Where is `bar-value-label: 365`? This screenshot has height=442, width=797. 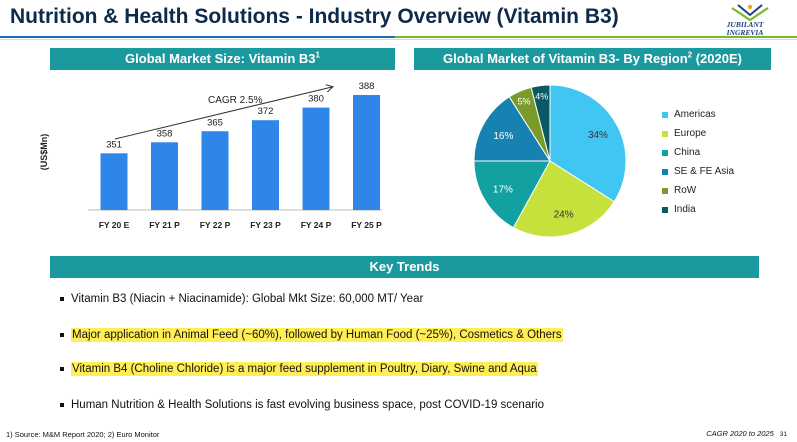 bar-value-label: 365 is located at coordinates (215, 122).